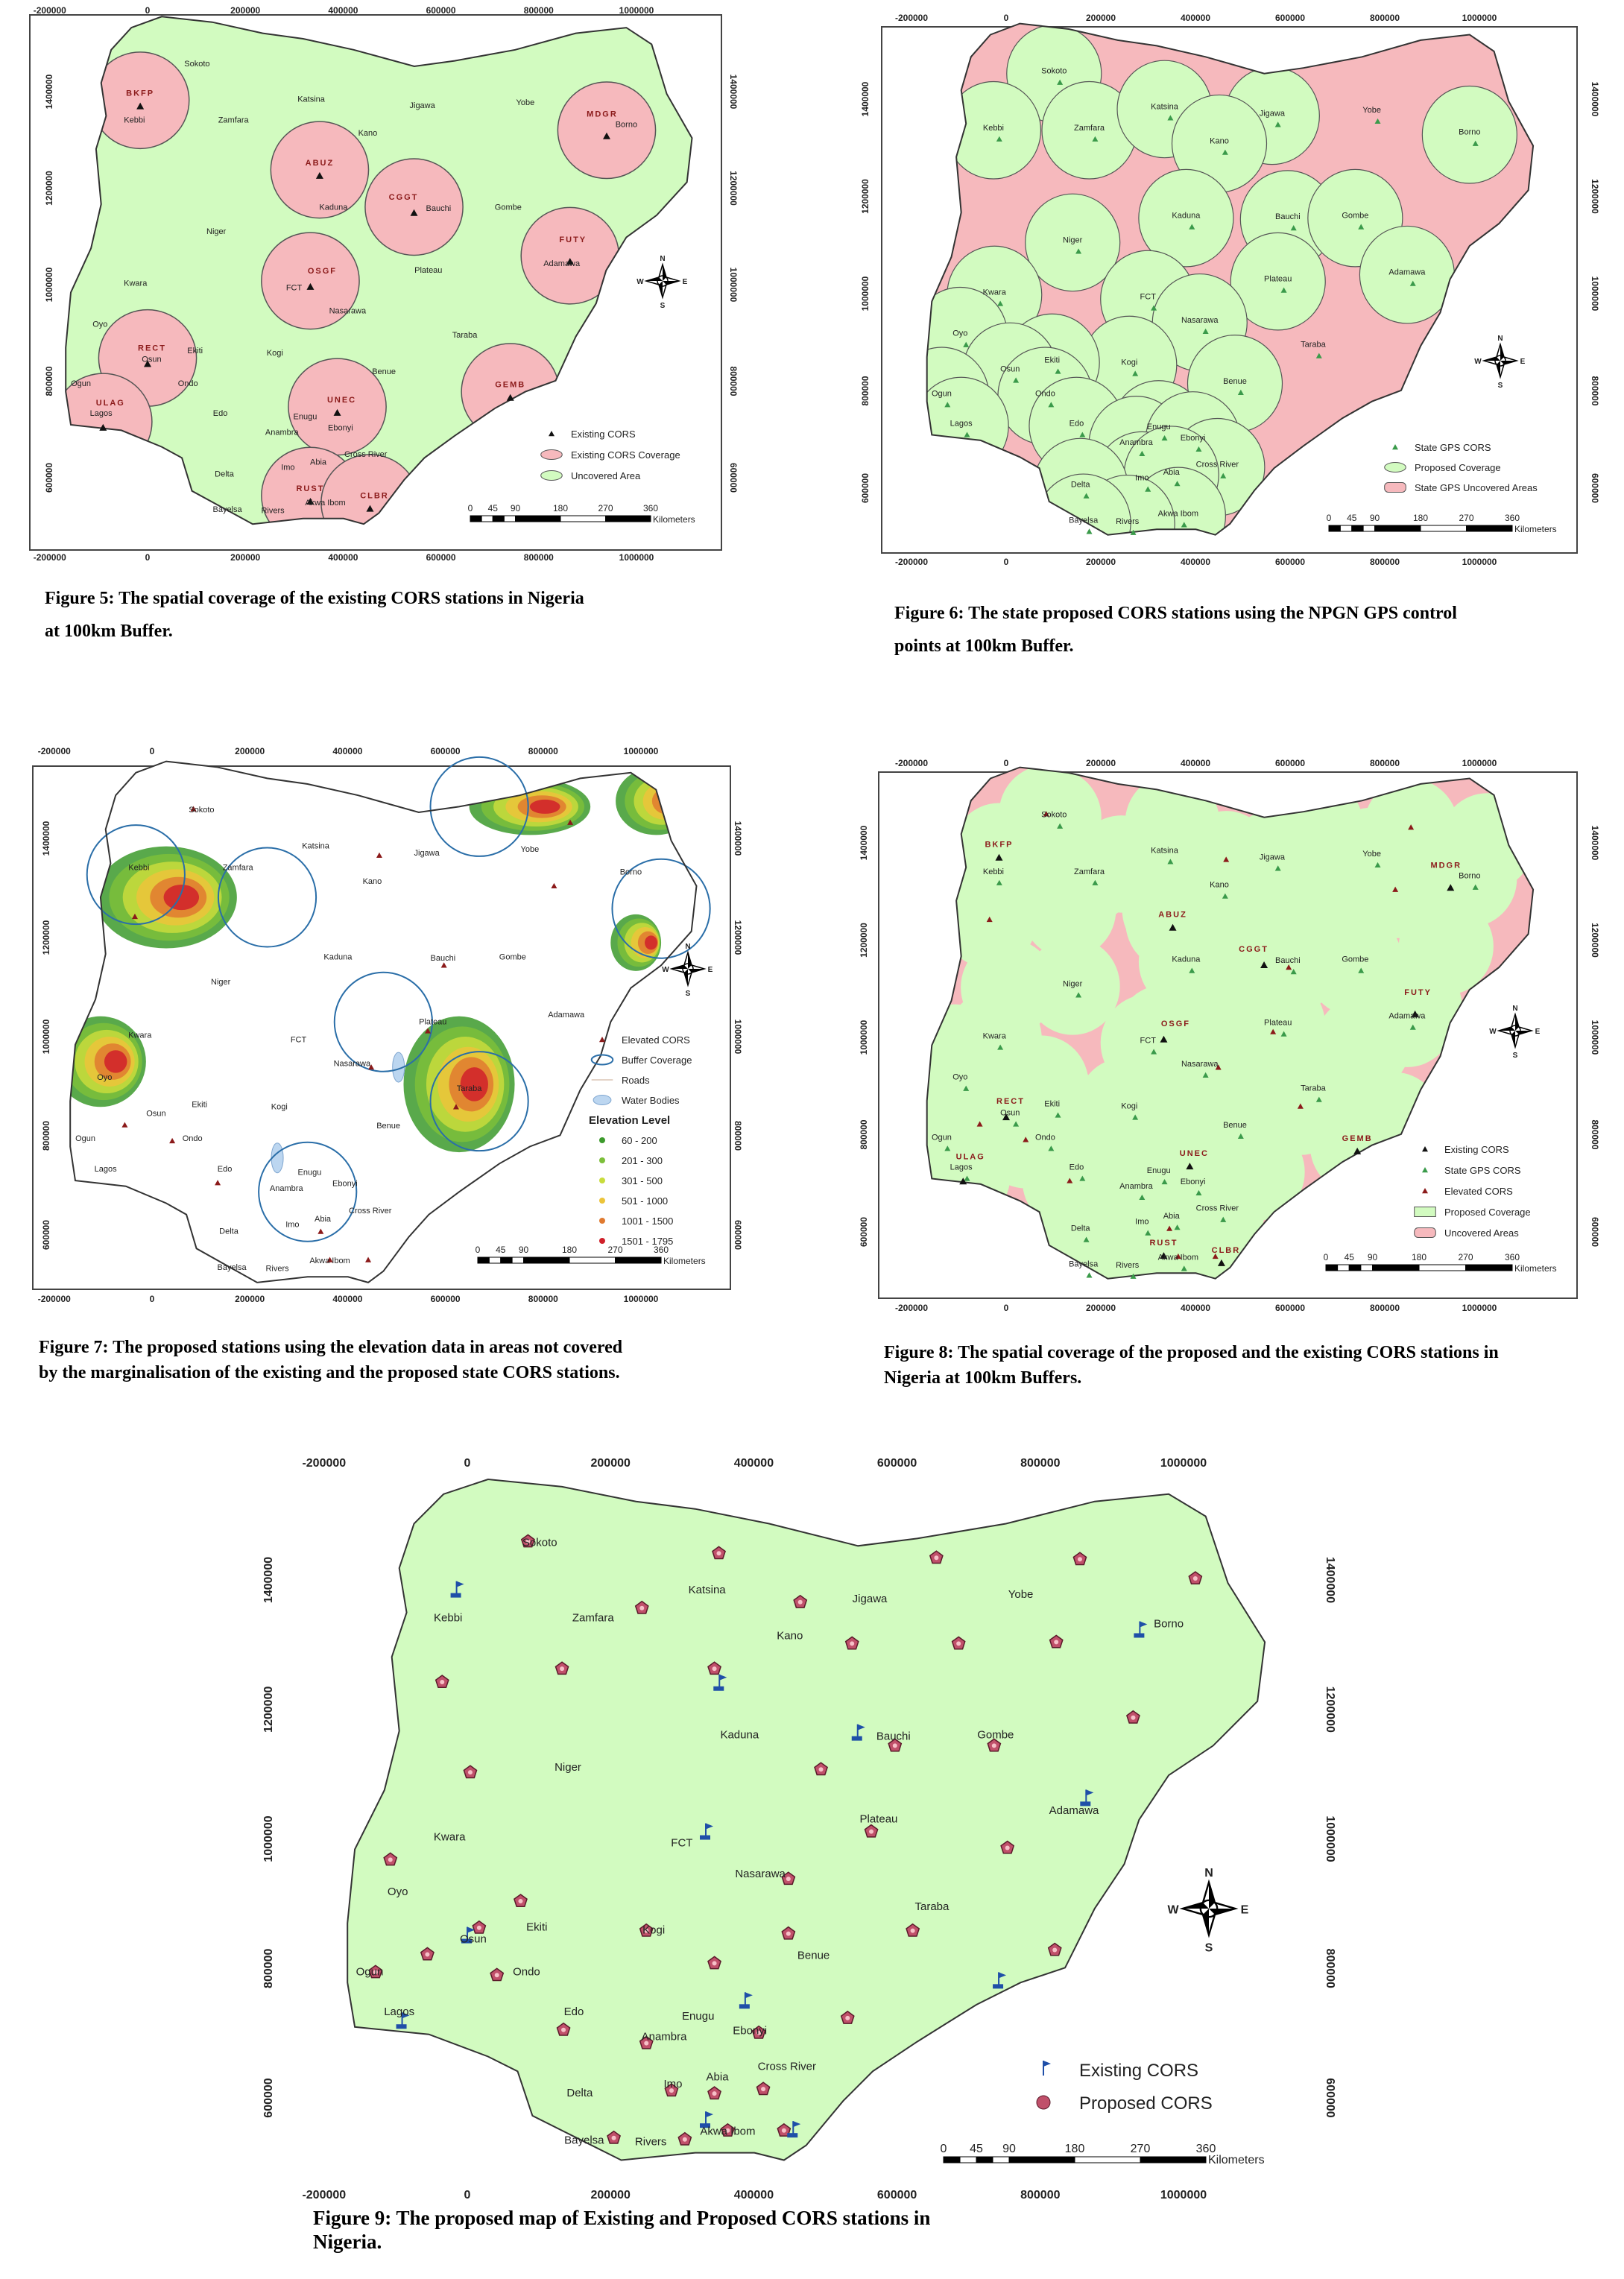 The image size is (1624, 2279). I want to click on state-label: Katsina, so click(316, 846).